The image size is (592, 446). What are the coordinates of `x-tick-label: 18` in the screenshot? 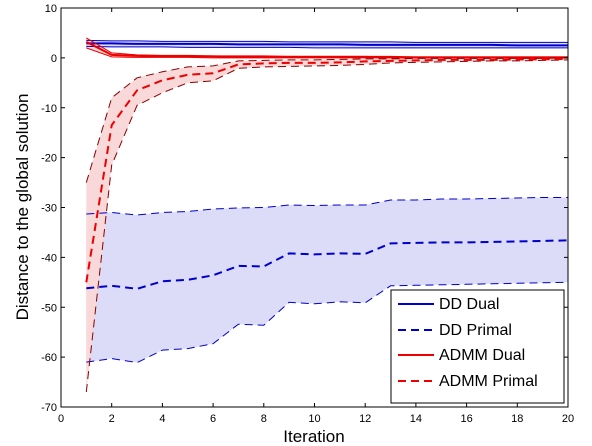 It's located at (517, 419).